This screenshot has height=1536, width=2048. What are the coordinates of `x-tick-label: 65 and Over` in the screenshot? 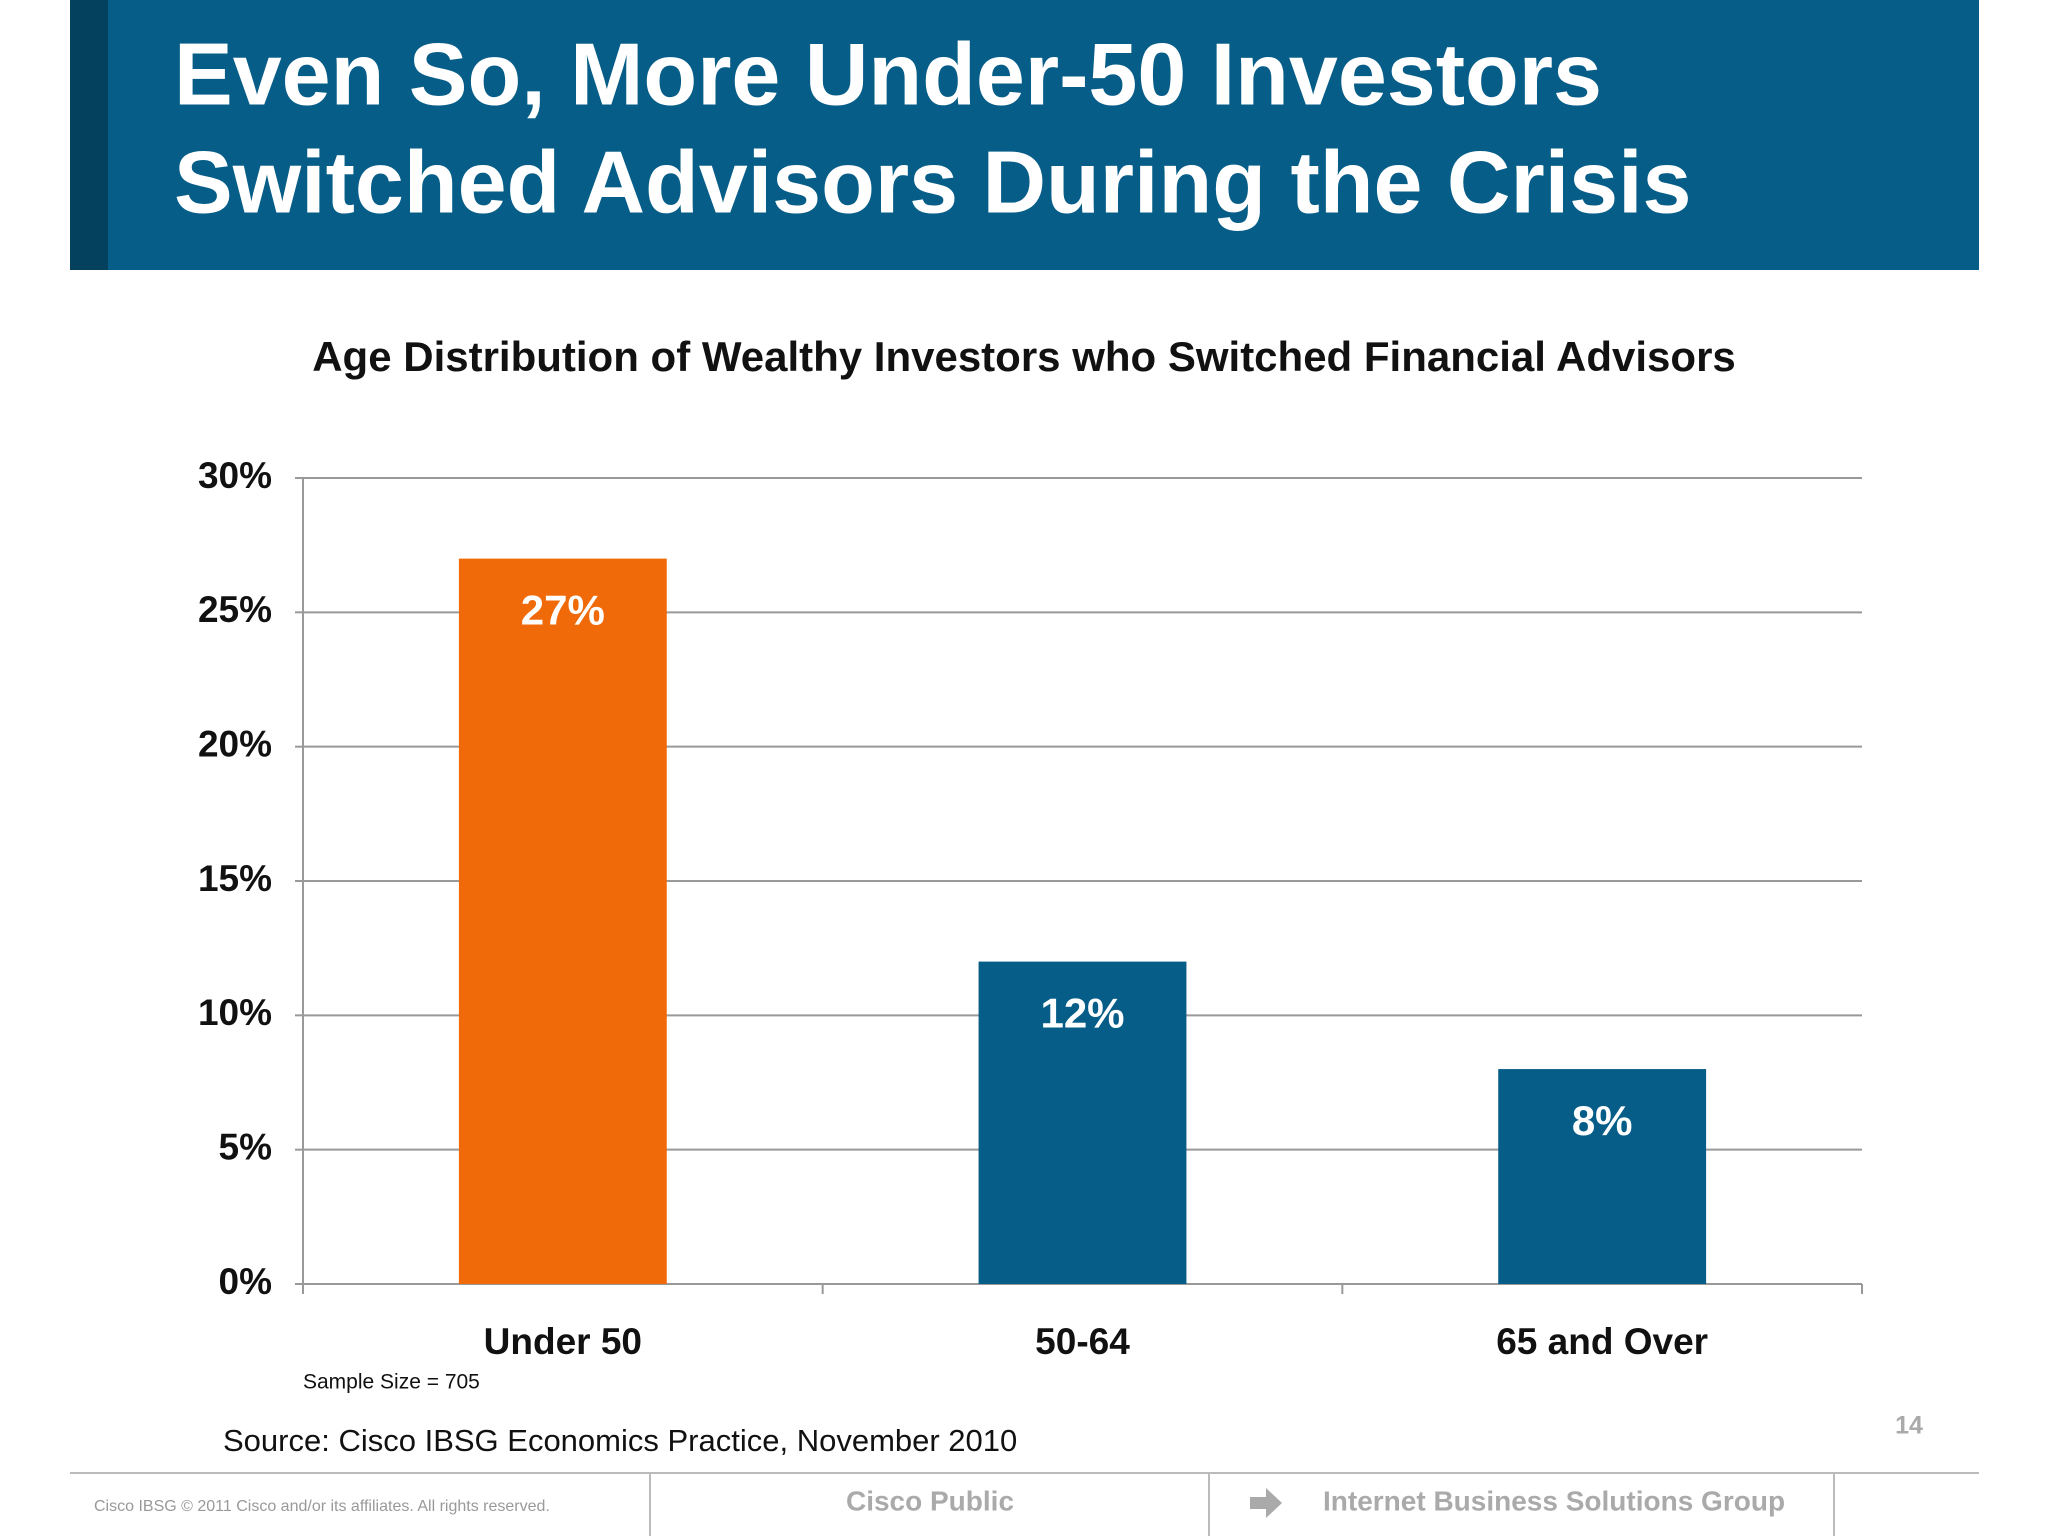 It's located at (1602, 1341).